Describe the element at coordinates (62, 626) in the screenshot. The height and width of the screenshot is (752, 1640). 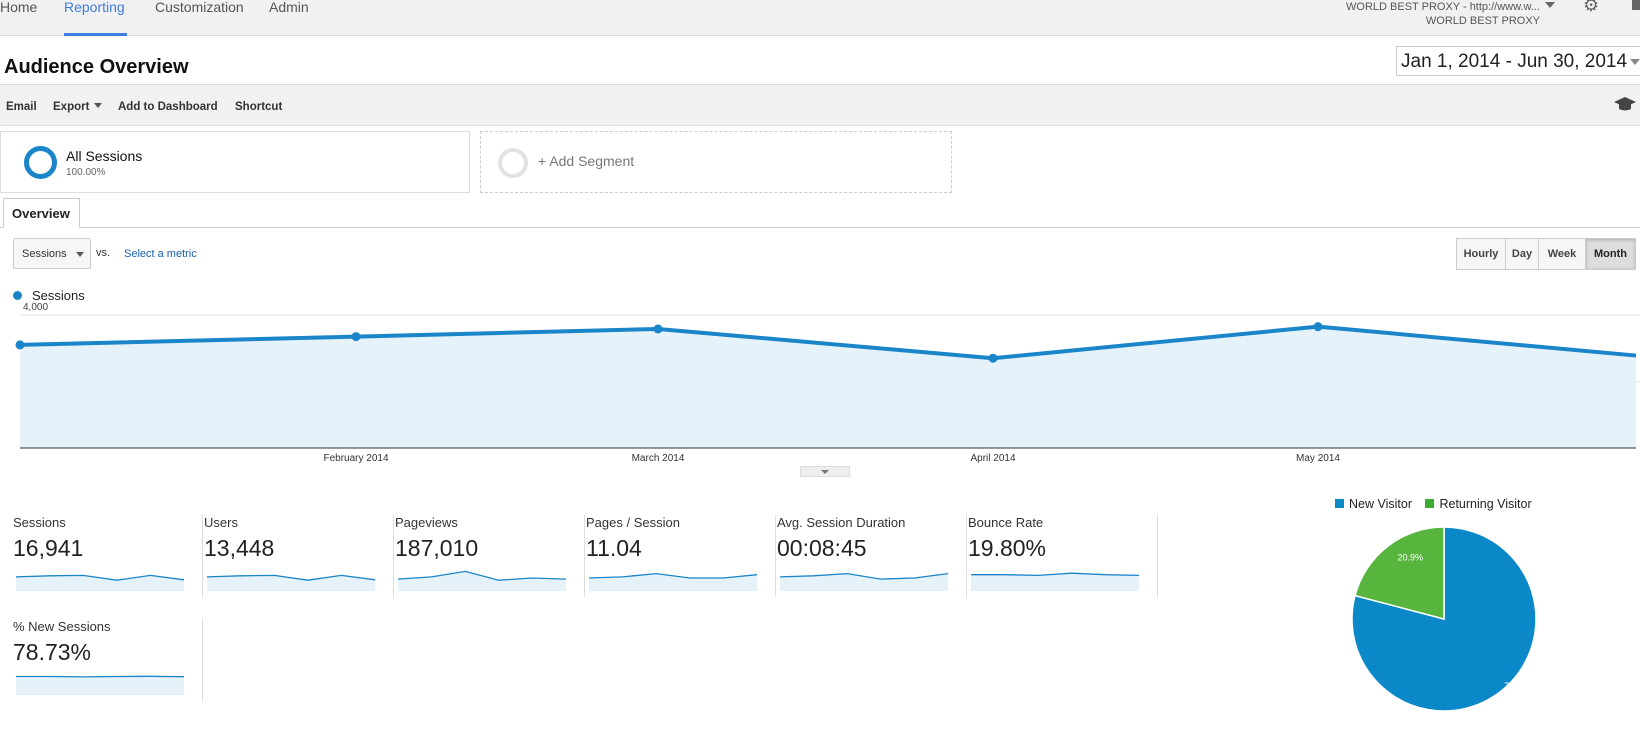
I see `metric-name: % New Sessions` at that location.